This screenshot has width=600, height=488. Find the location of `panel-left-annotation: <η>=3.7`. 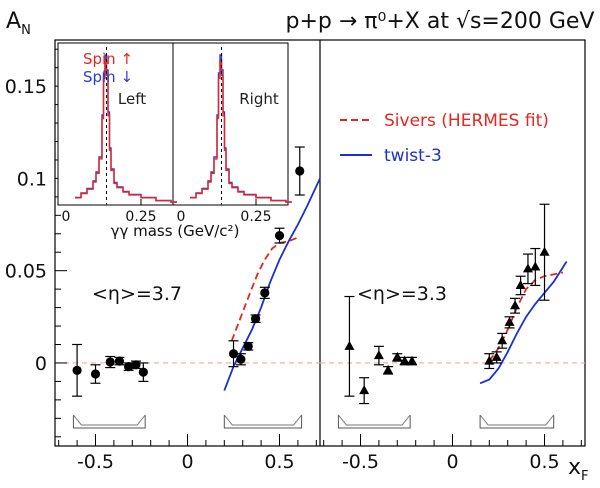

panel-left-annotation: <η>=3.7 is located at coordinates (137, 294).